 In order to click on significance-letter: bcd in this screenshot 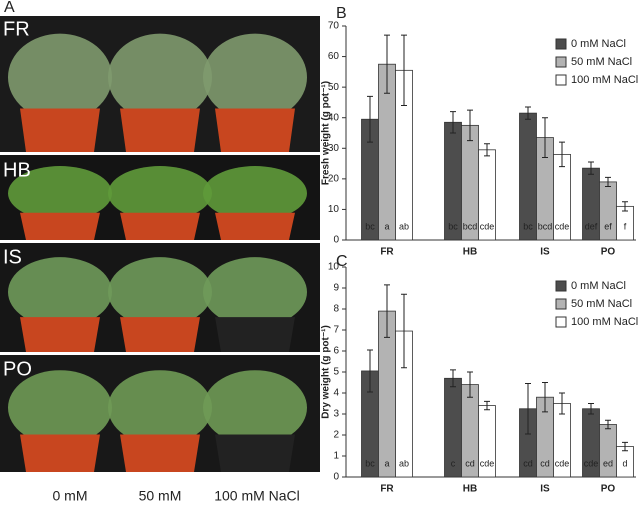, I will do `click(470, 226)`.